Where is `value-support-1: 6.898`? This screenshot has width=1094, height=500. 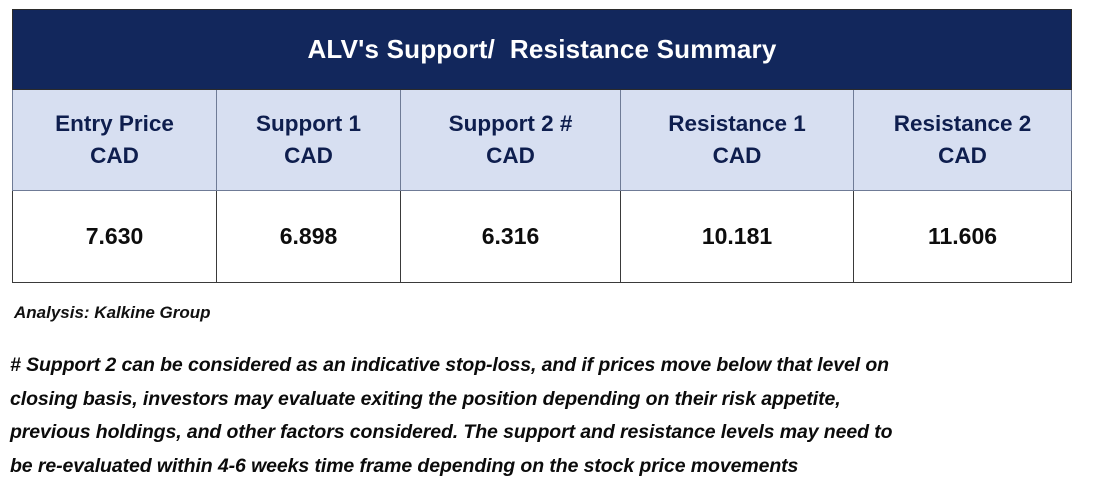
value-support-1: 6.898 is located at coordinates (308, 236).